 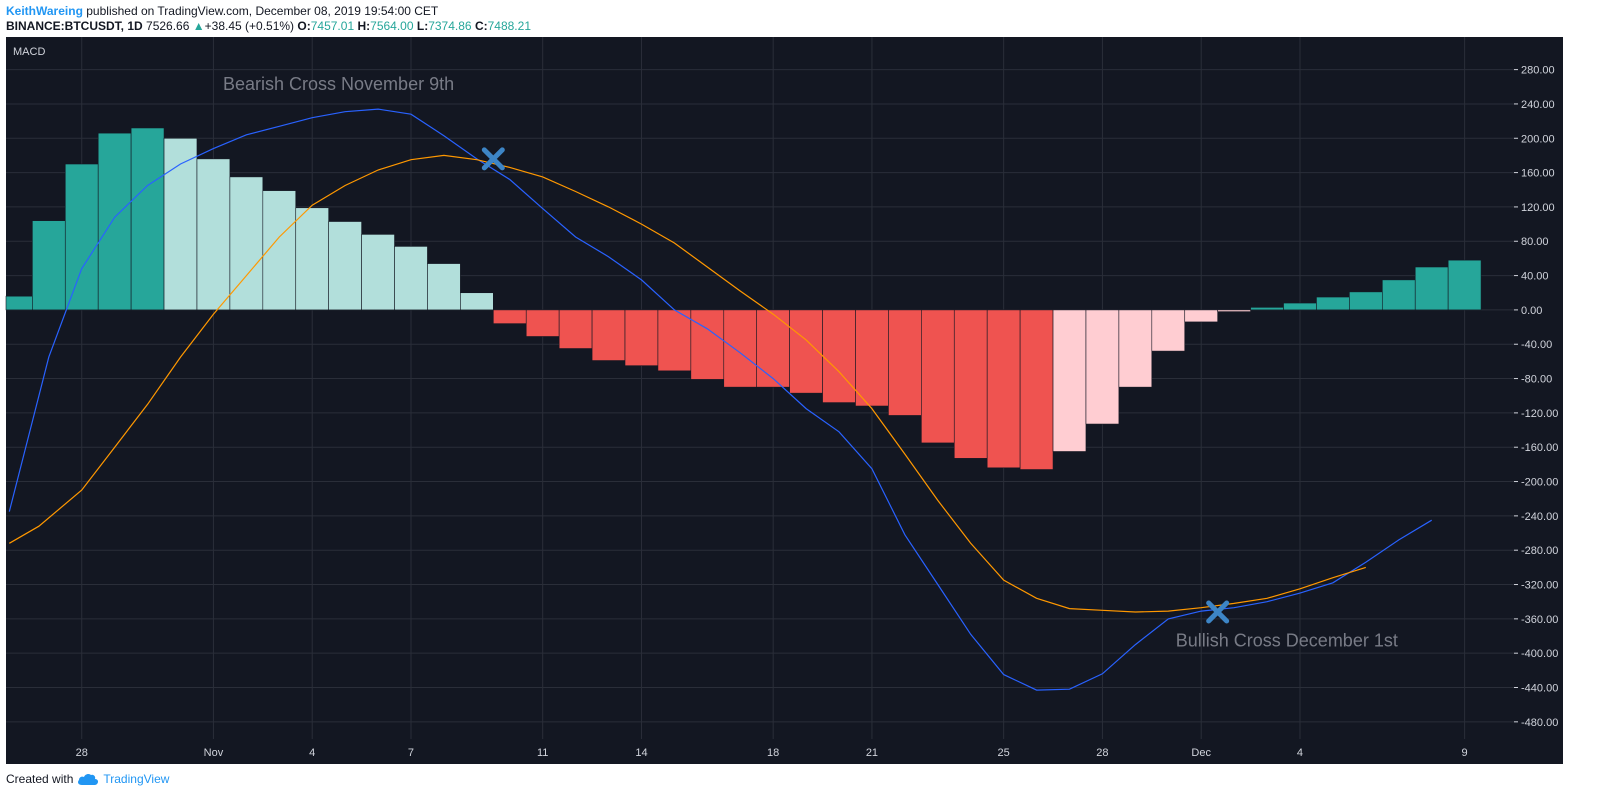 I want to click on y-tick-label: -240.00, so click(x=1539, y=517).